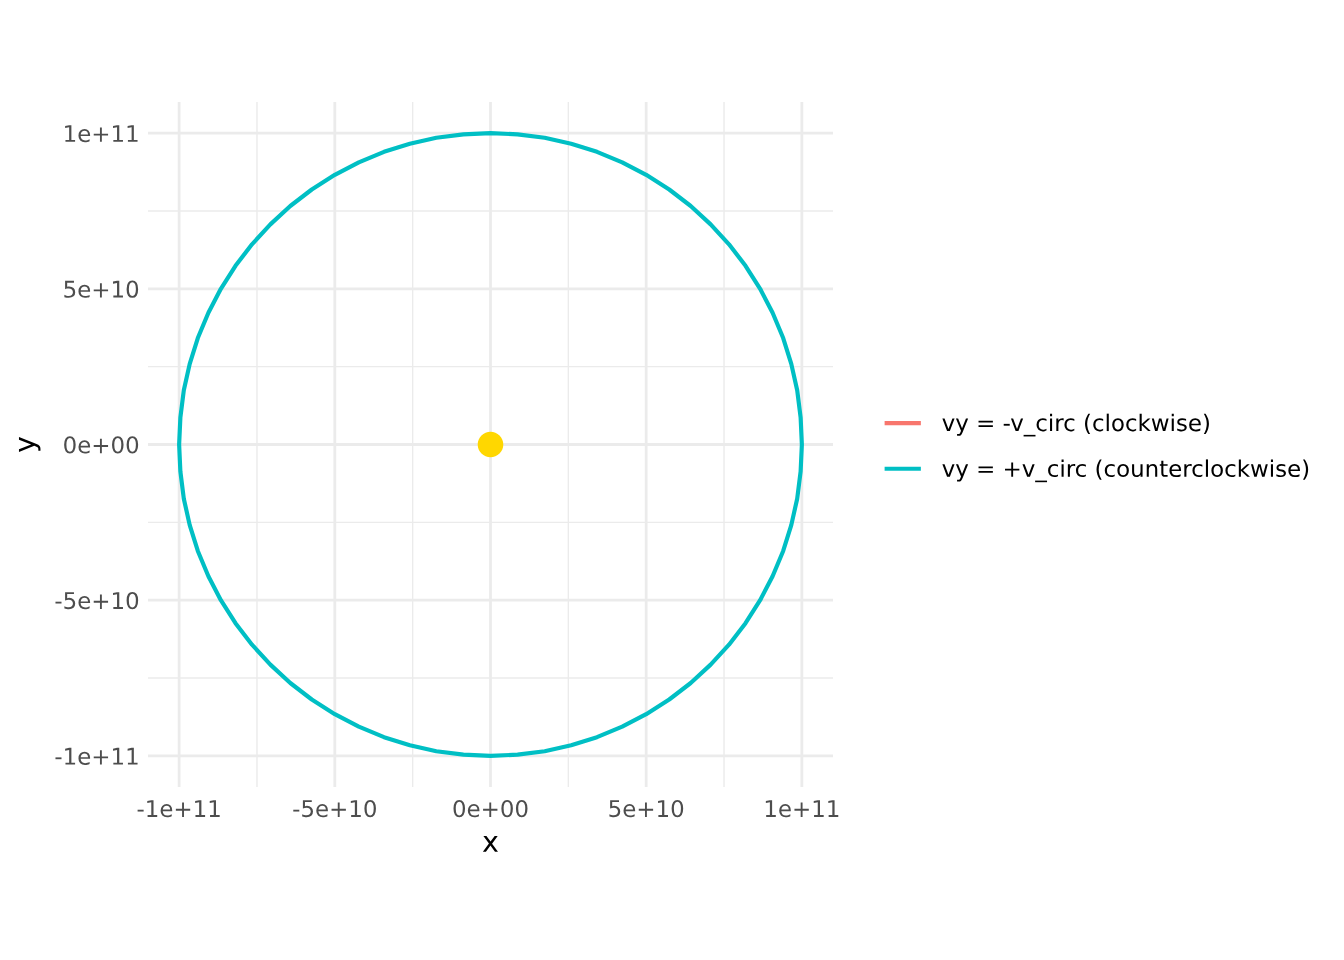 This screenshot has height=960, width=1344. I want to click on x-tick-label: 5e+10, so click(646, 808).